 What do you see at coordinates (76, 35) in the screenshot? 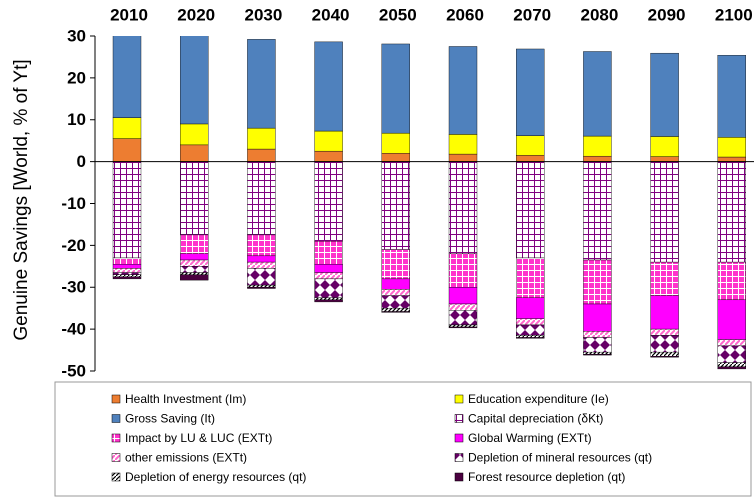
I see `y-tick-label: 30` at bounding box center [76, 35].